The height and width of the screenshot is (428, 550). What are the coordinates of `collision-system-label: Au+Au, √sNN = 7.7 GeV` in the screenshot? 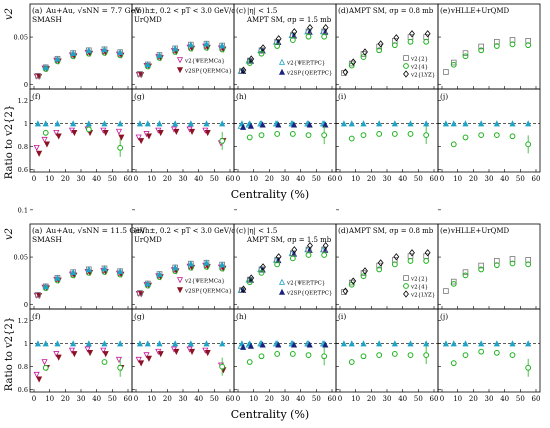 It's located at (93, 10).